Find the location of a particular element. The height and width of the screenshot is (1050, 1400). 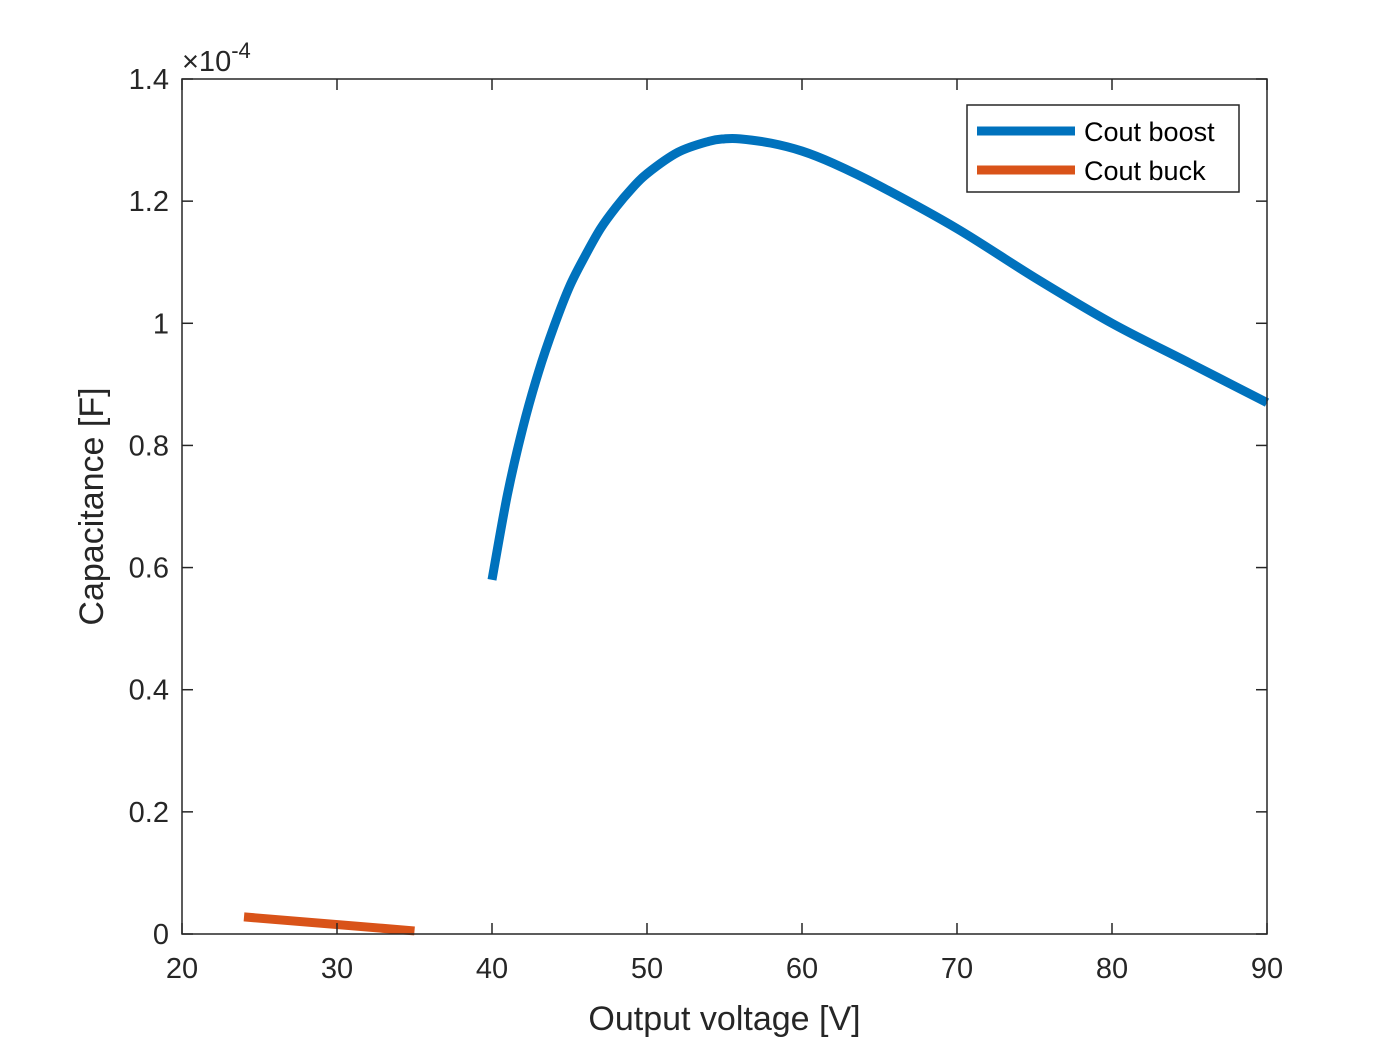

y-exponent-power: -4 is located at coordinates (241, 50).